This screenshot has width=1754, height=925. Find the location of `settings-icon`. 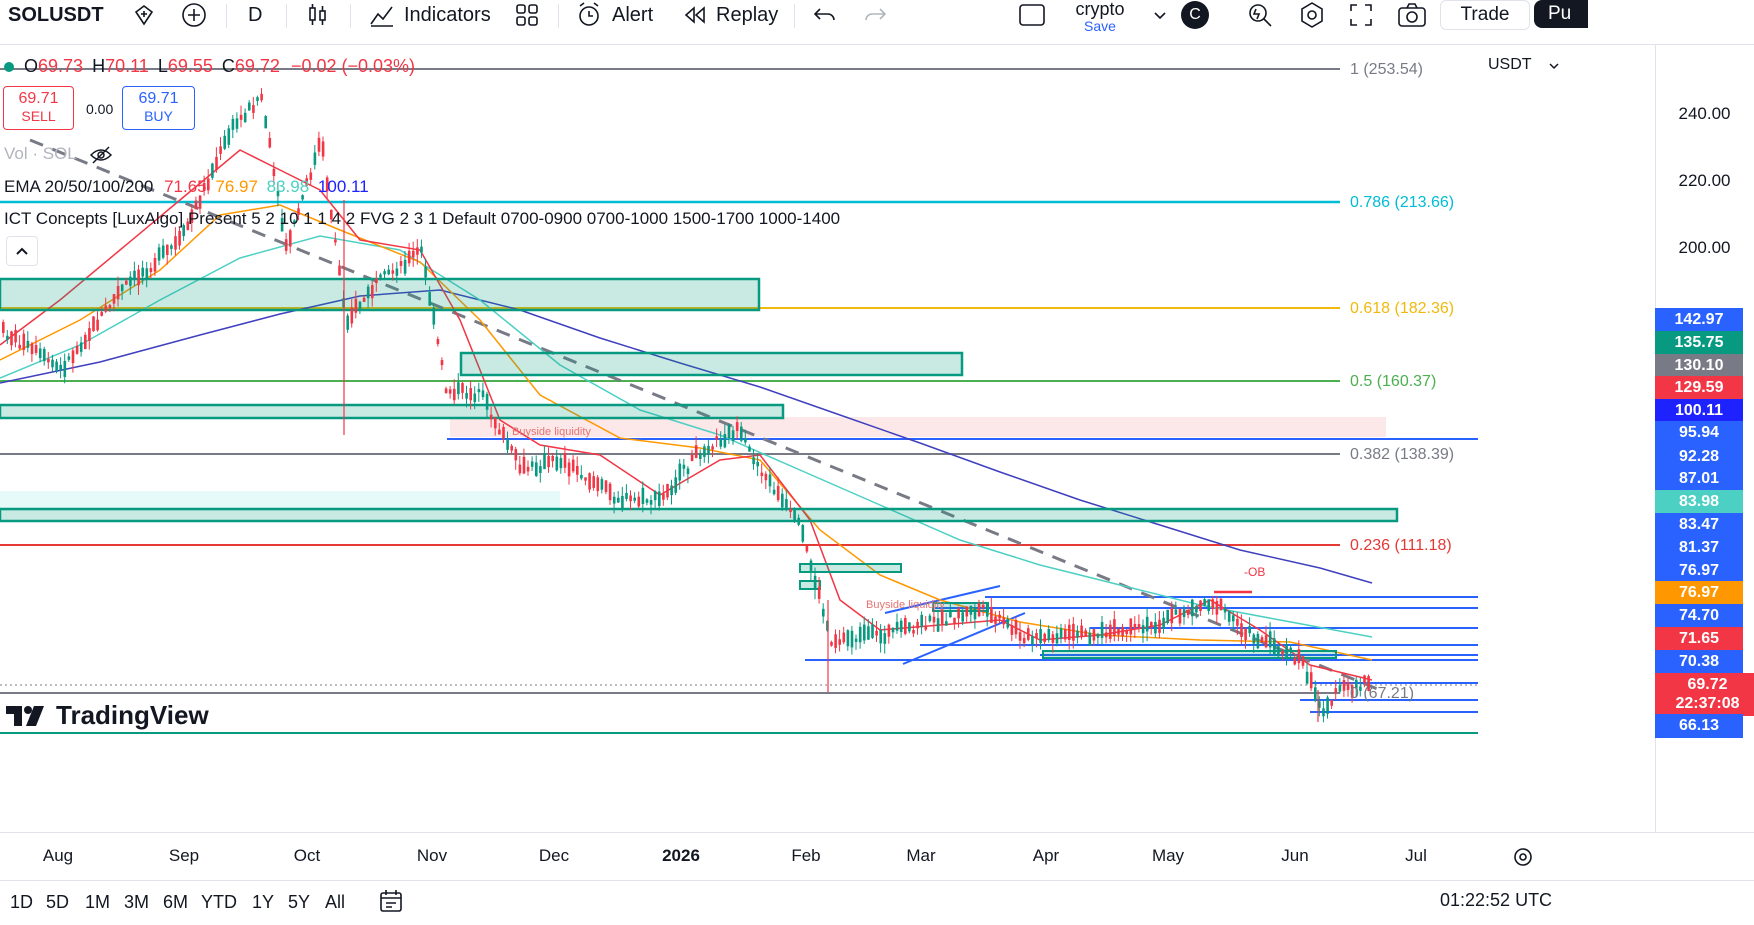

settings-icon is located at coordinates (1523, 859).